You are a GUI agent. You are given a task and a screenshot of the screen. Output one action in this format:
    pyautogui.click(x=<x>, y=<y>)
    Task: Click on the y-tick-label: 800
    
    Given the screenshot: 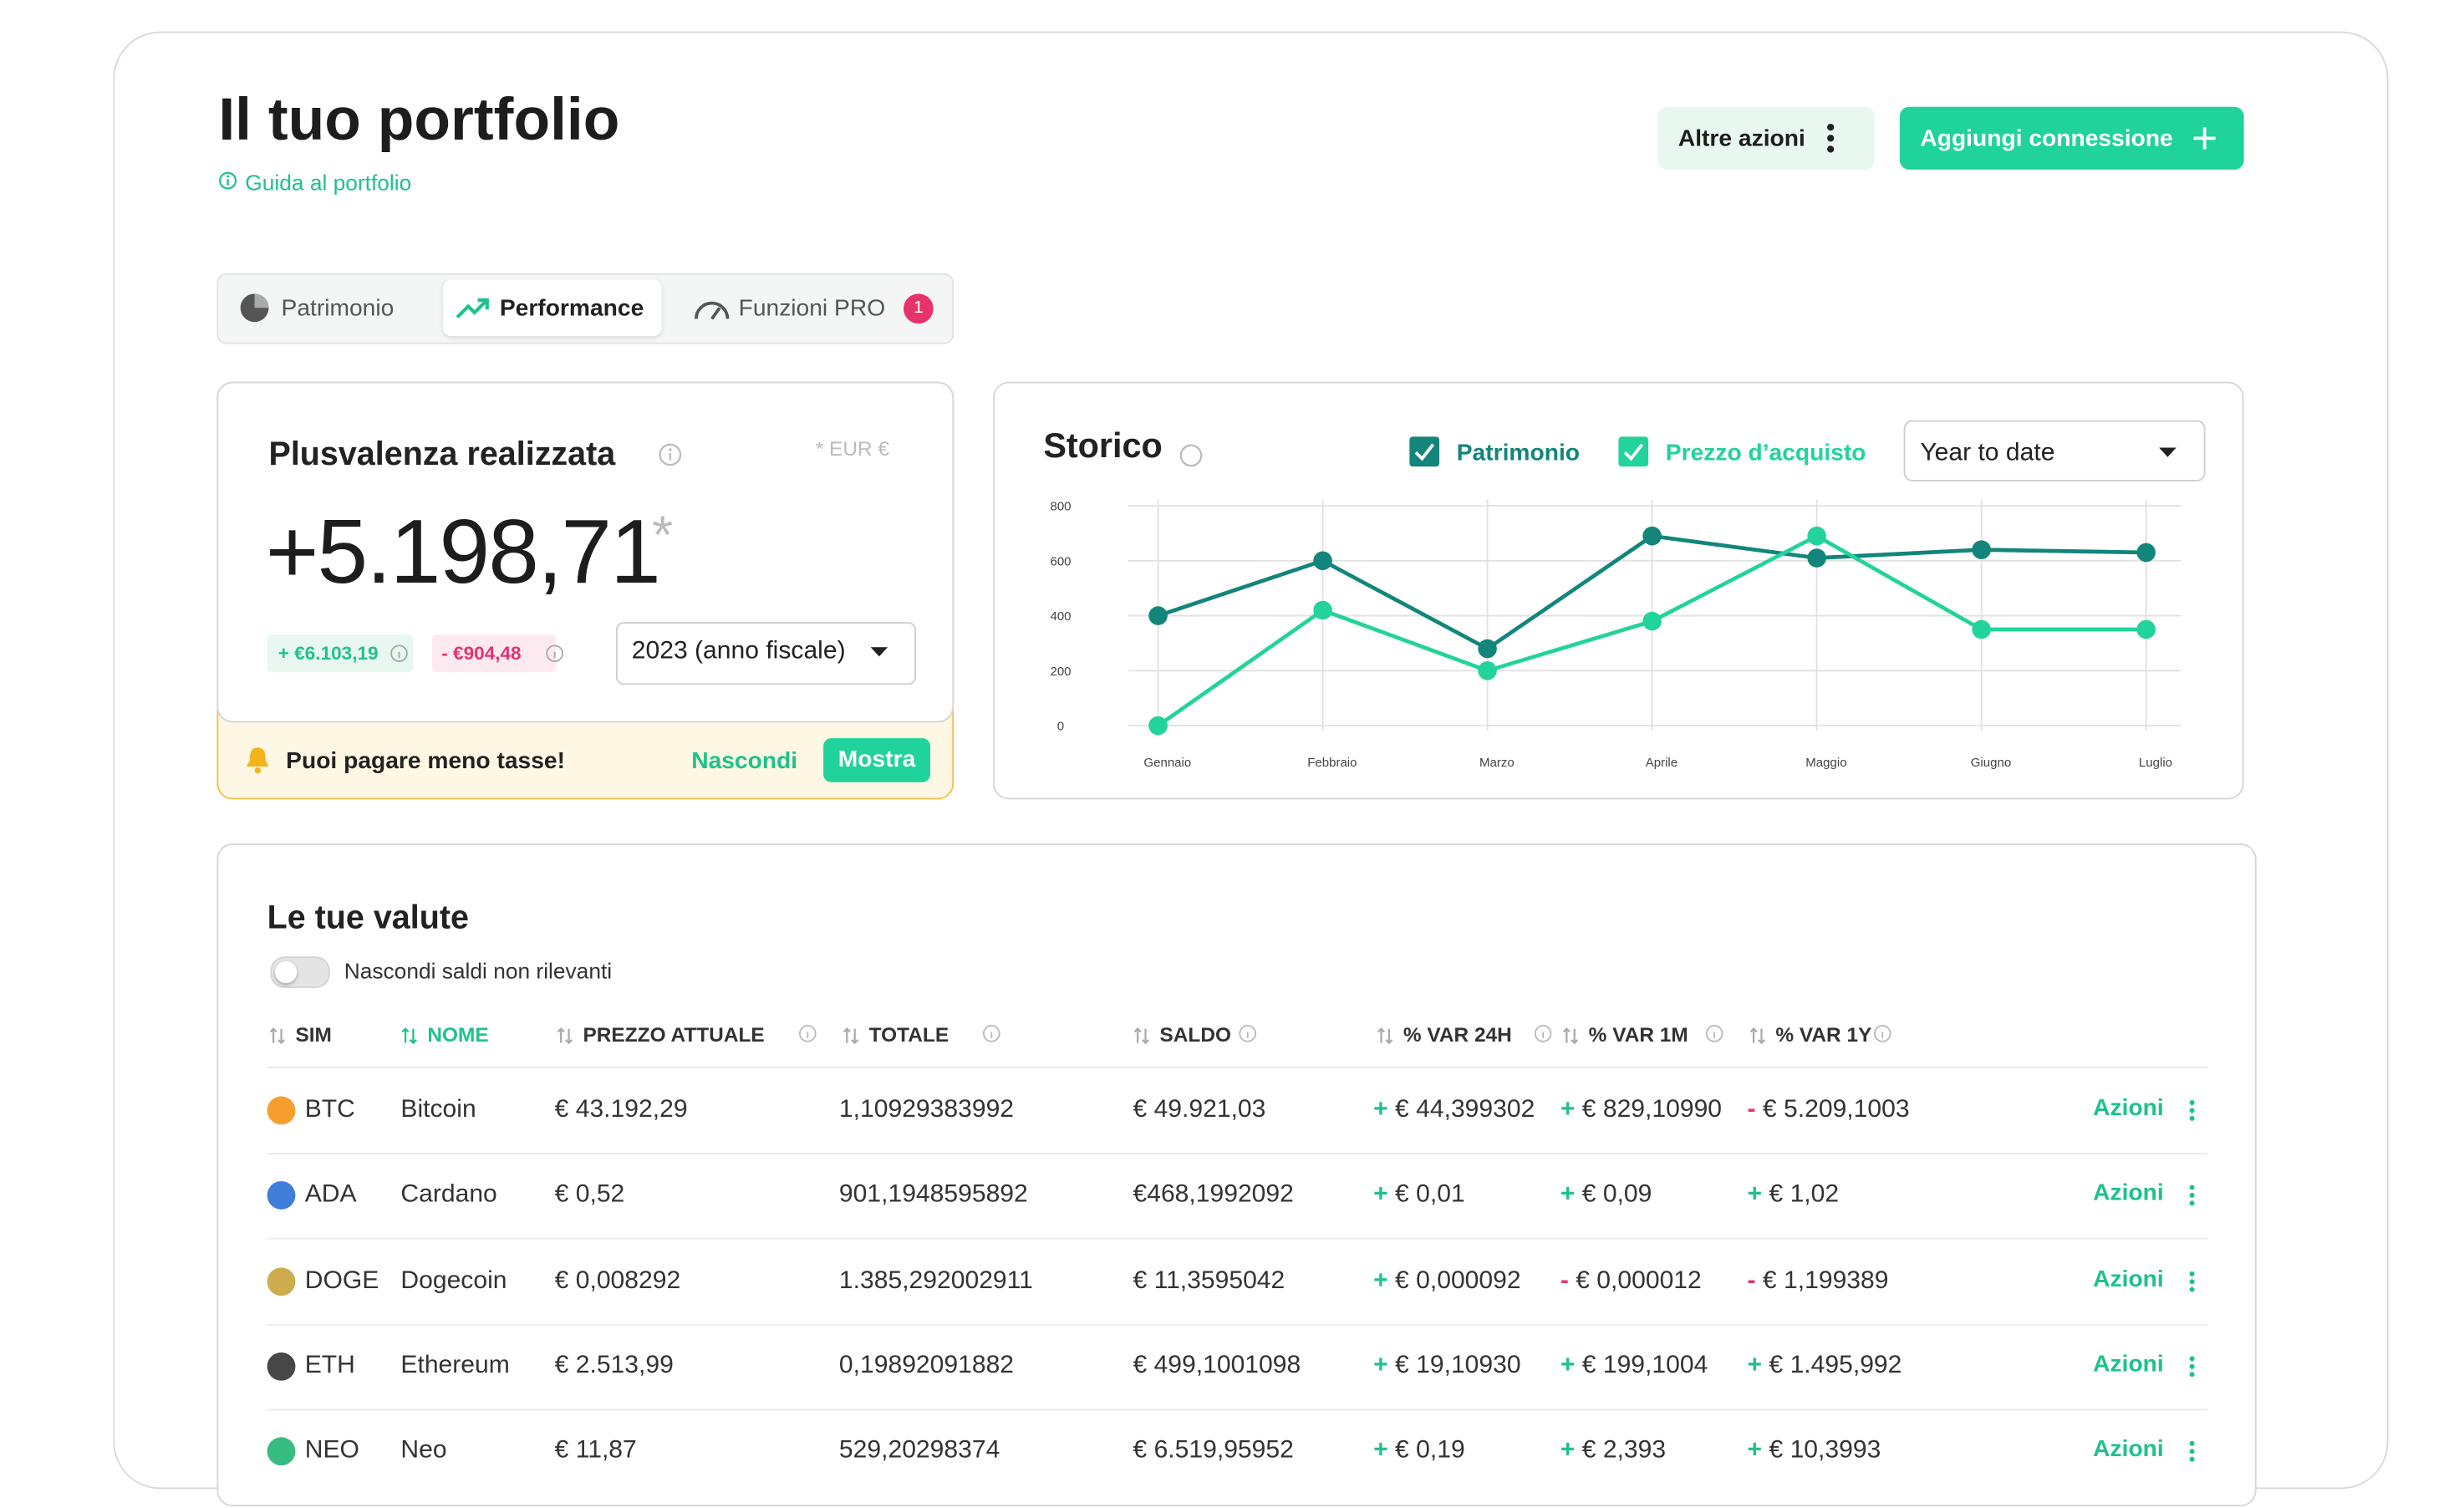 What is the action you would take?
    pyautogui.click(x=1060, y=507)
    